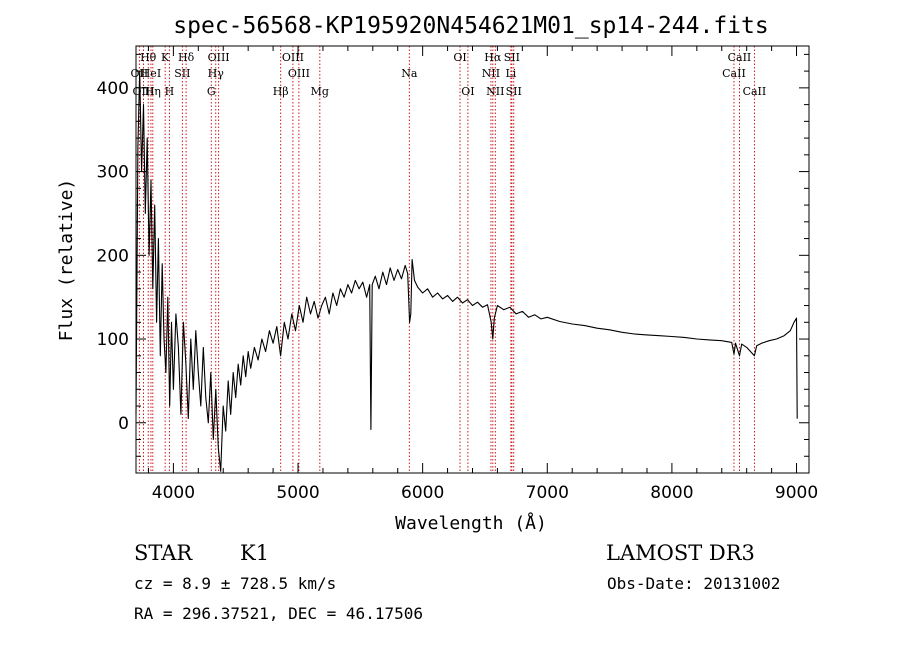 The image size is (900, 649). What do you see at coordinates (66, 260) in the screenshot?
I see `y-axis-label: Flux (relative)` at bounding box center [66, 260].